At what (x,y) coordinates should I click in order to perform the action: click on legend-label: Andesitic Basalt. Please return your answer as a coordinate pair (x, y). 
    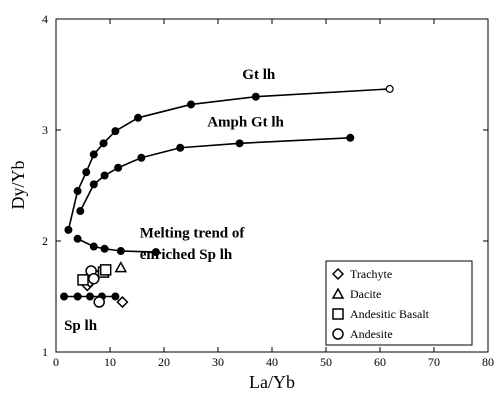
    Looking at the image, I should click on (390, 314).